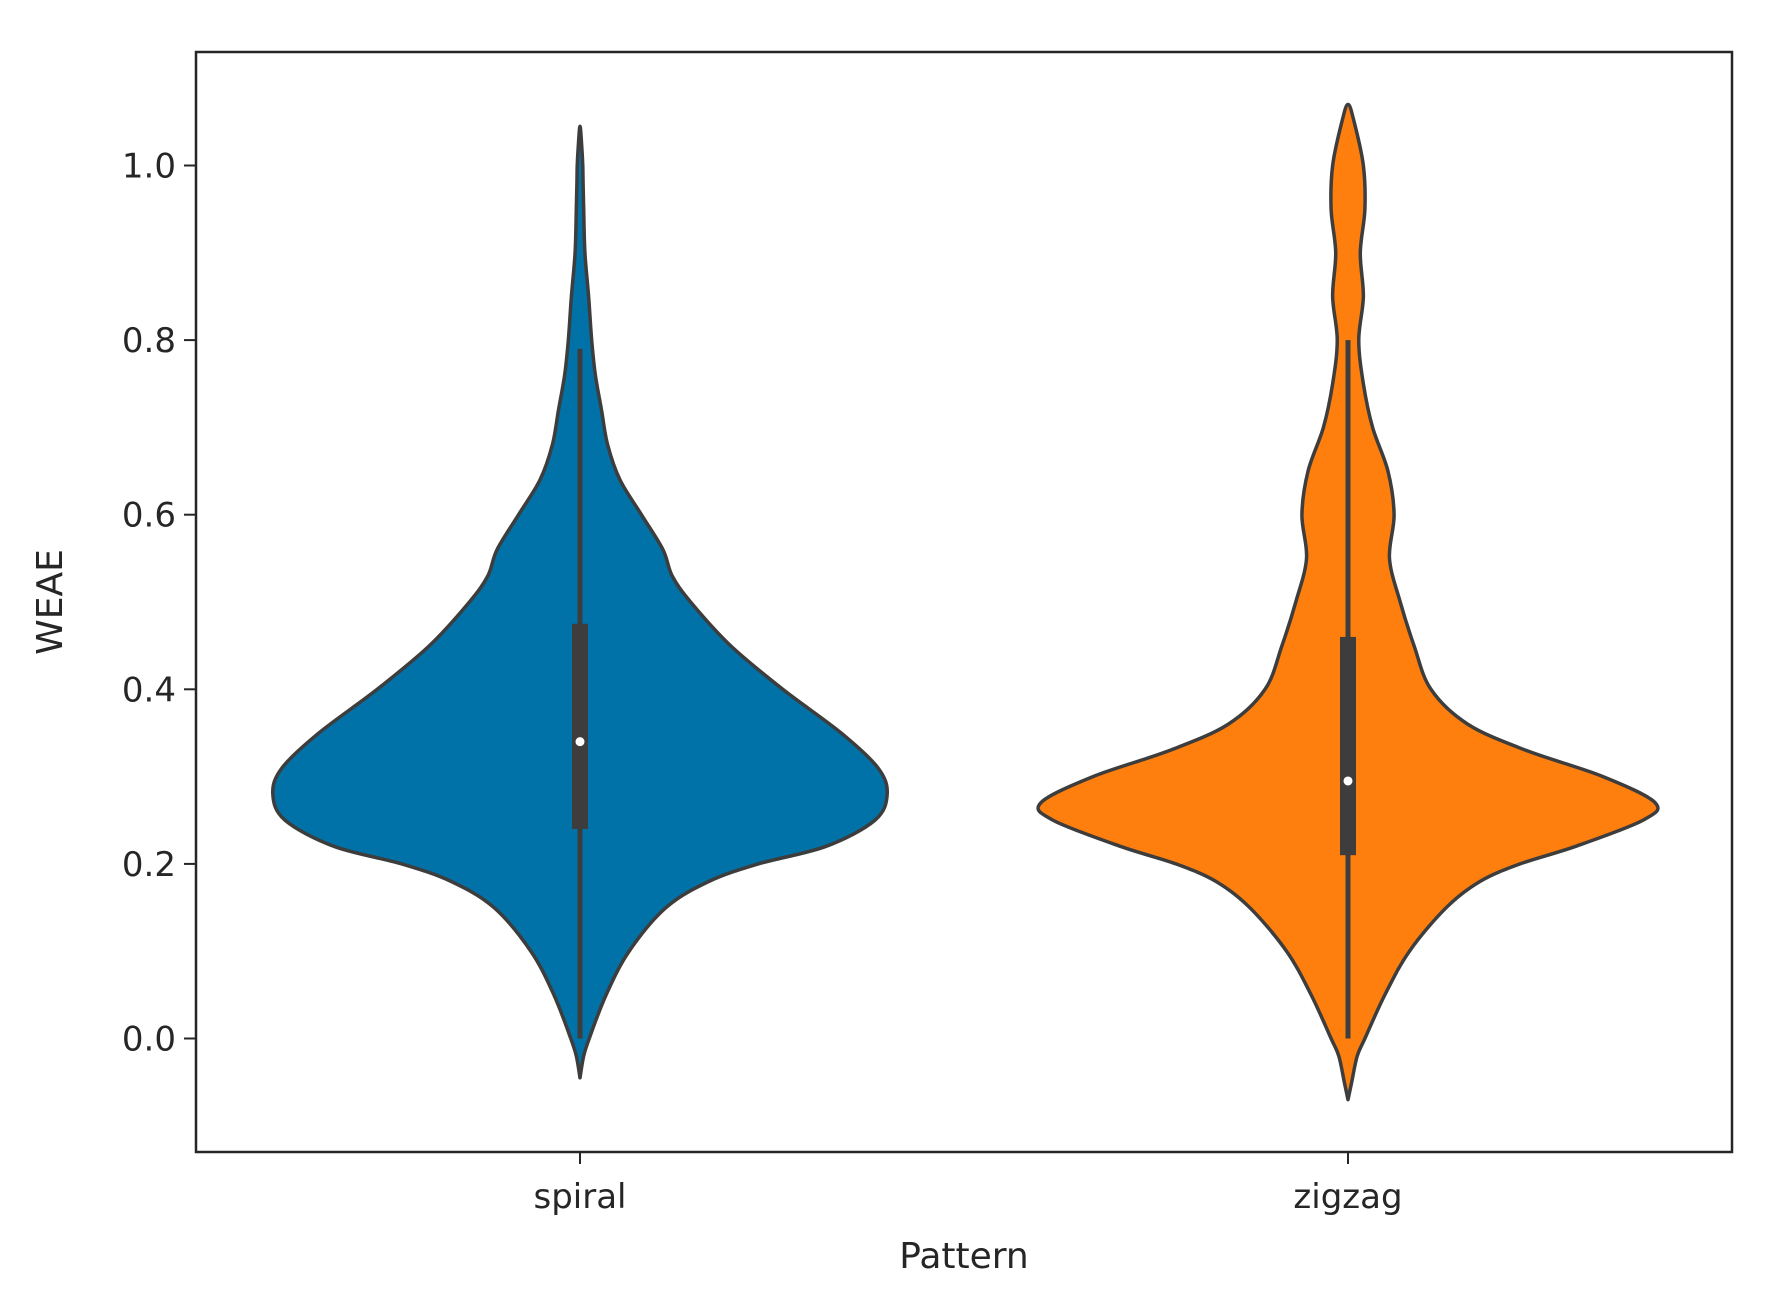  What do you see at coordinates (580, 742) in the screenshot?
I see `median-marker-spiral` at bounding box center [580, 742].